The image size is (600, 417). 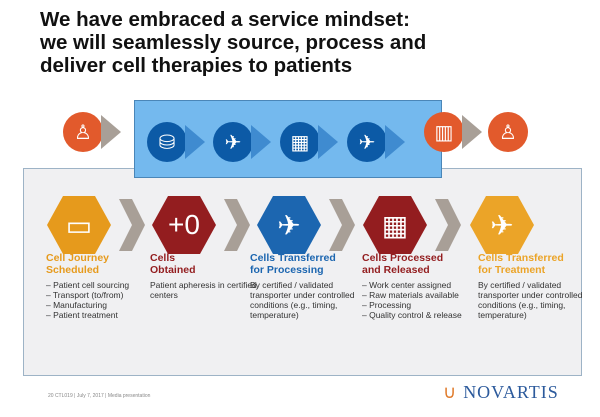 I want to click on hospital-icon: ▥, so click(x=444, y=132).